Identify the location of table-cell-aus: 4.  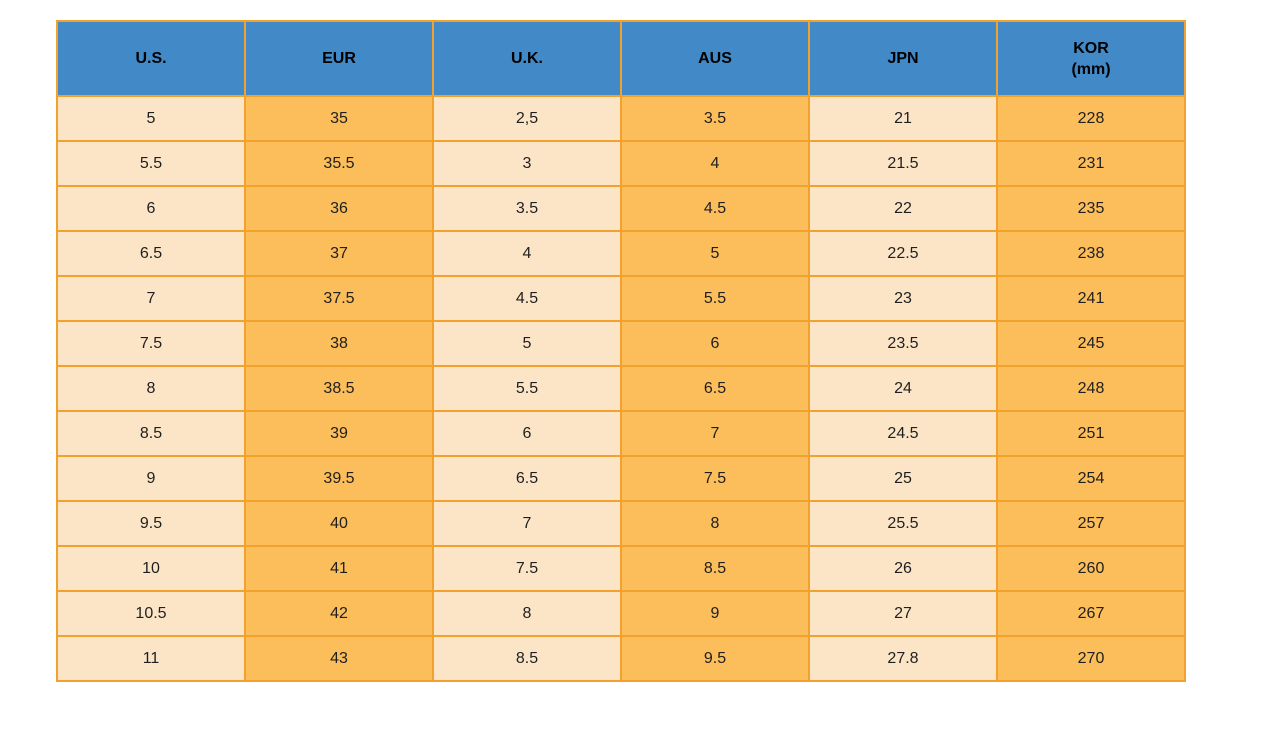
(715, 163).